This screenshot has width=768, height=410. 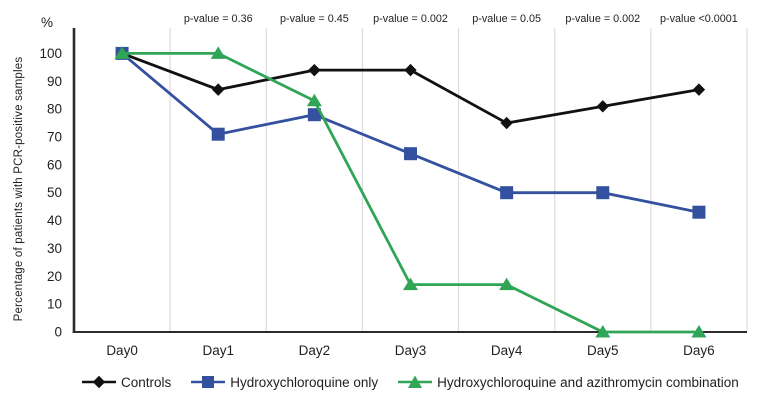 I want to click on legend-item-controls: Controls, so click(x=126, y=382).